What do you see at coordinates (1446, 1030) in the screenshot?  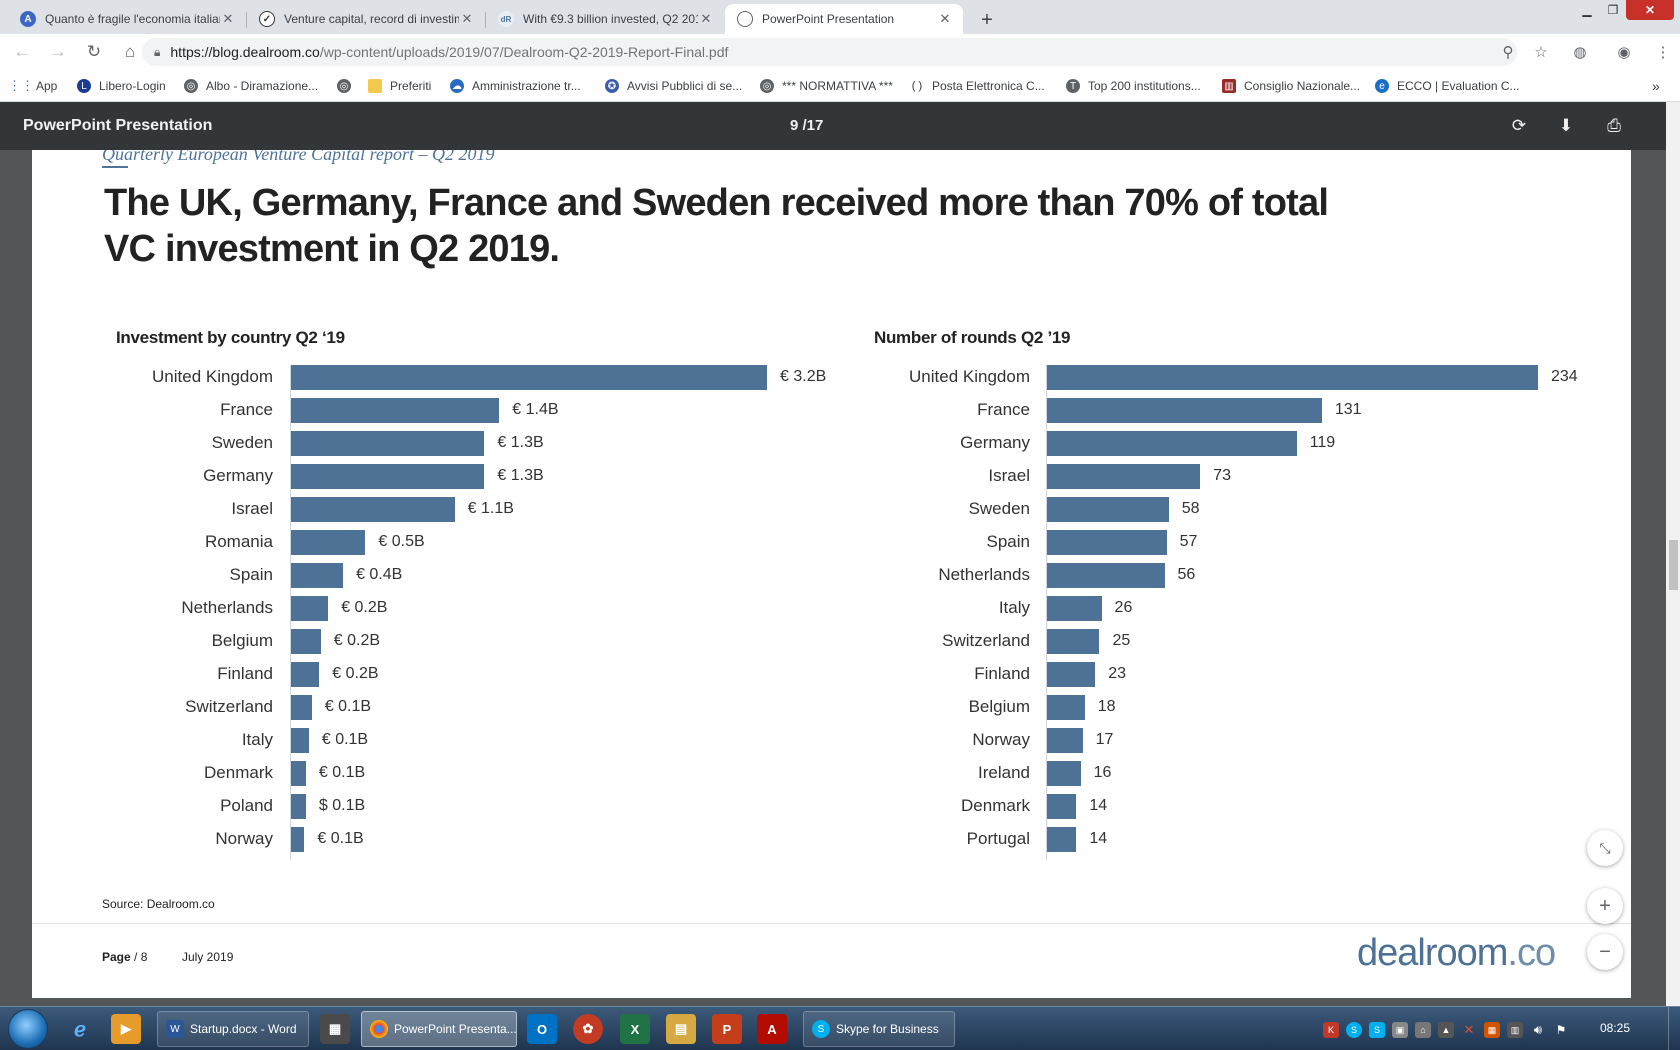 I see `tray-app-icon: ▲` at bounding box center [1446, 1030].